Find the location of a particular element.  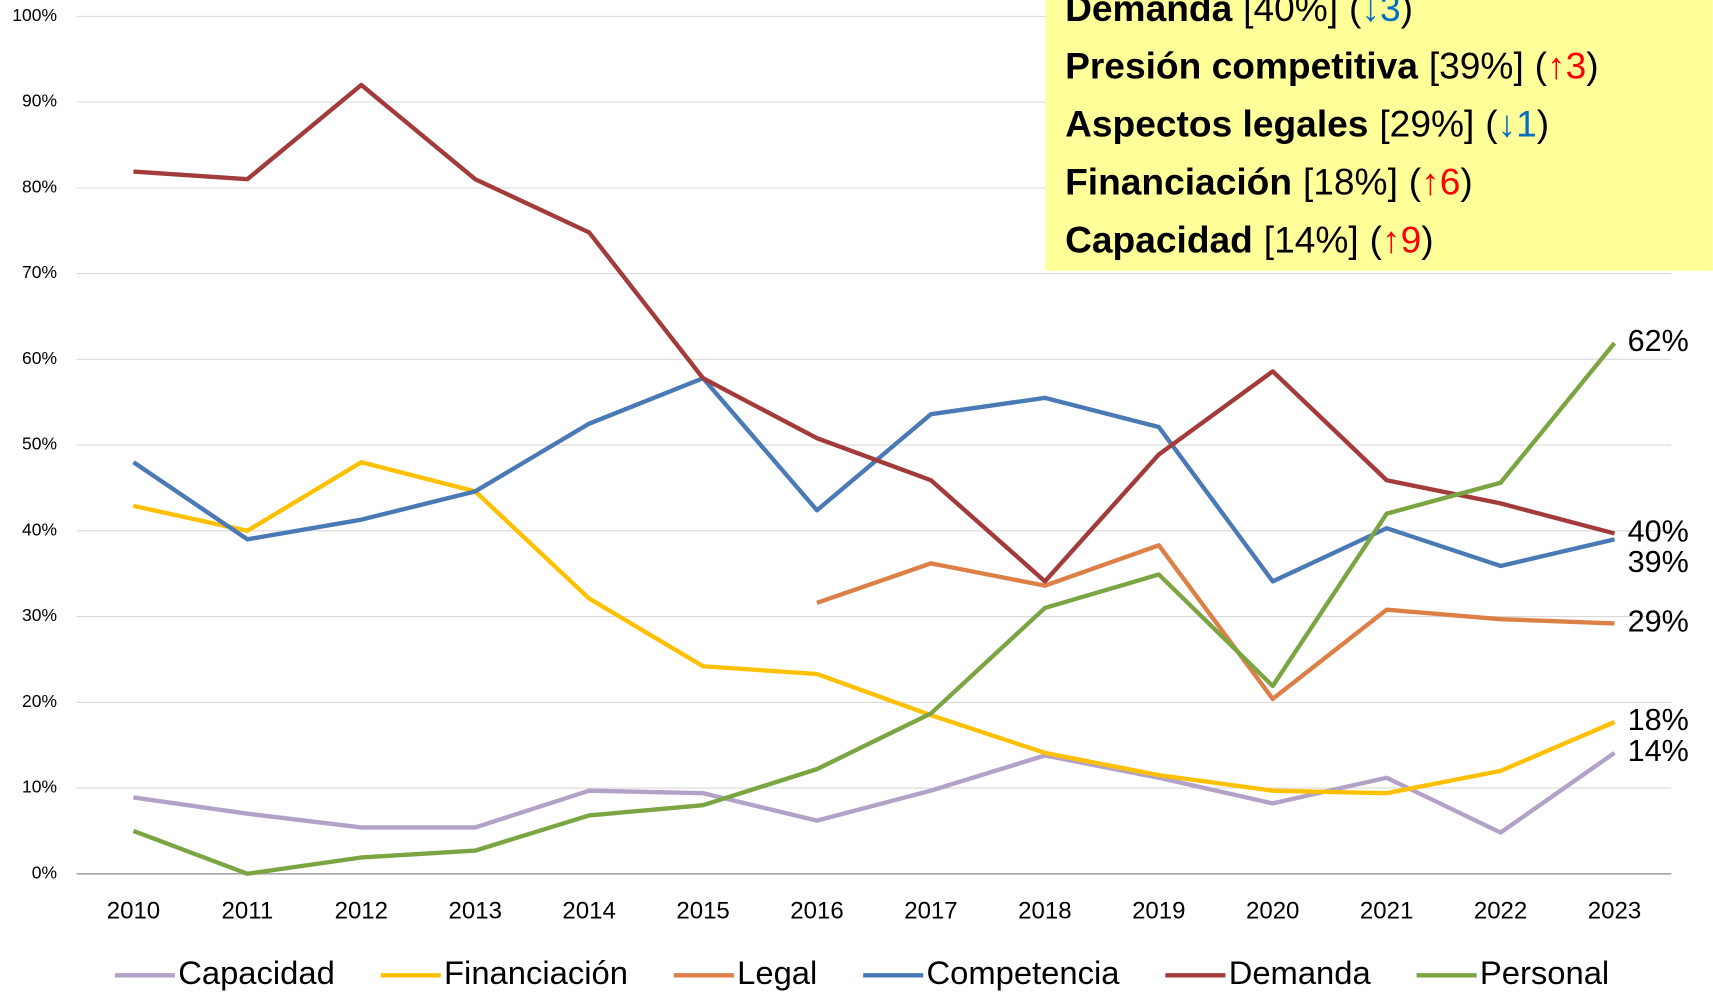

legend-label: Demanda is located at coordinates (1300, 972).